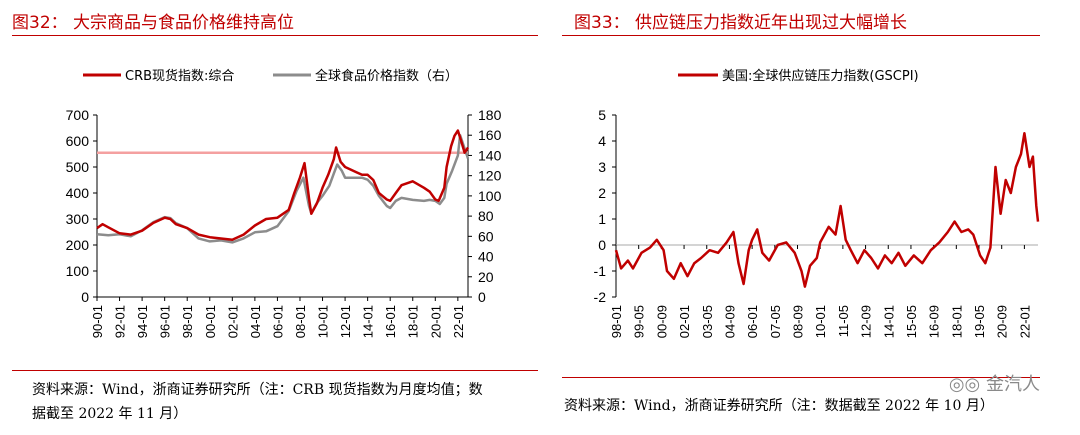 This screenshot has width=1080, height=435. What do you see at coordinates (741, 23) in the screenshot?
I see `right-chart-title: 图33： 供应链压力指数近年出现过大幅增长` at bounding box center [741, 23].